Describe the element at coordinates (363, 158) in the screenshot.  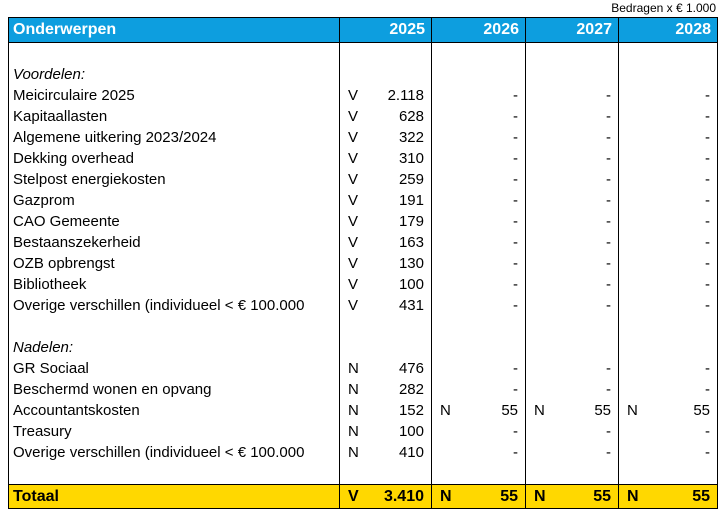
I see `table-row: Dekking overhead V 310 - - -` at that location.